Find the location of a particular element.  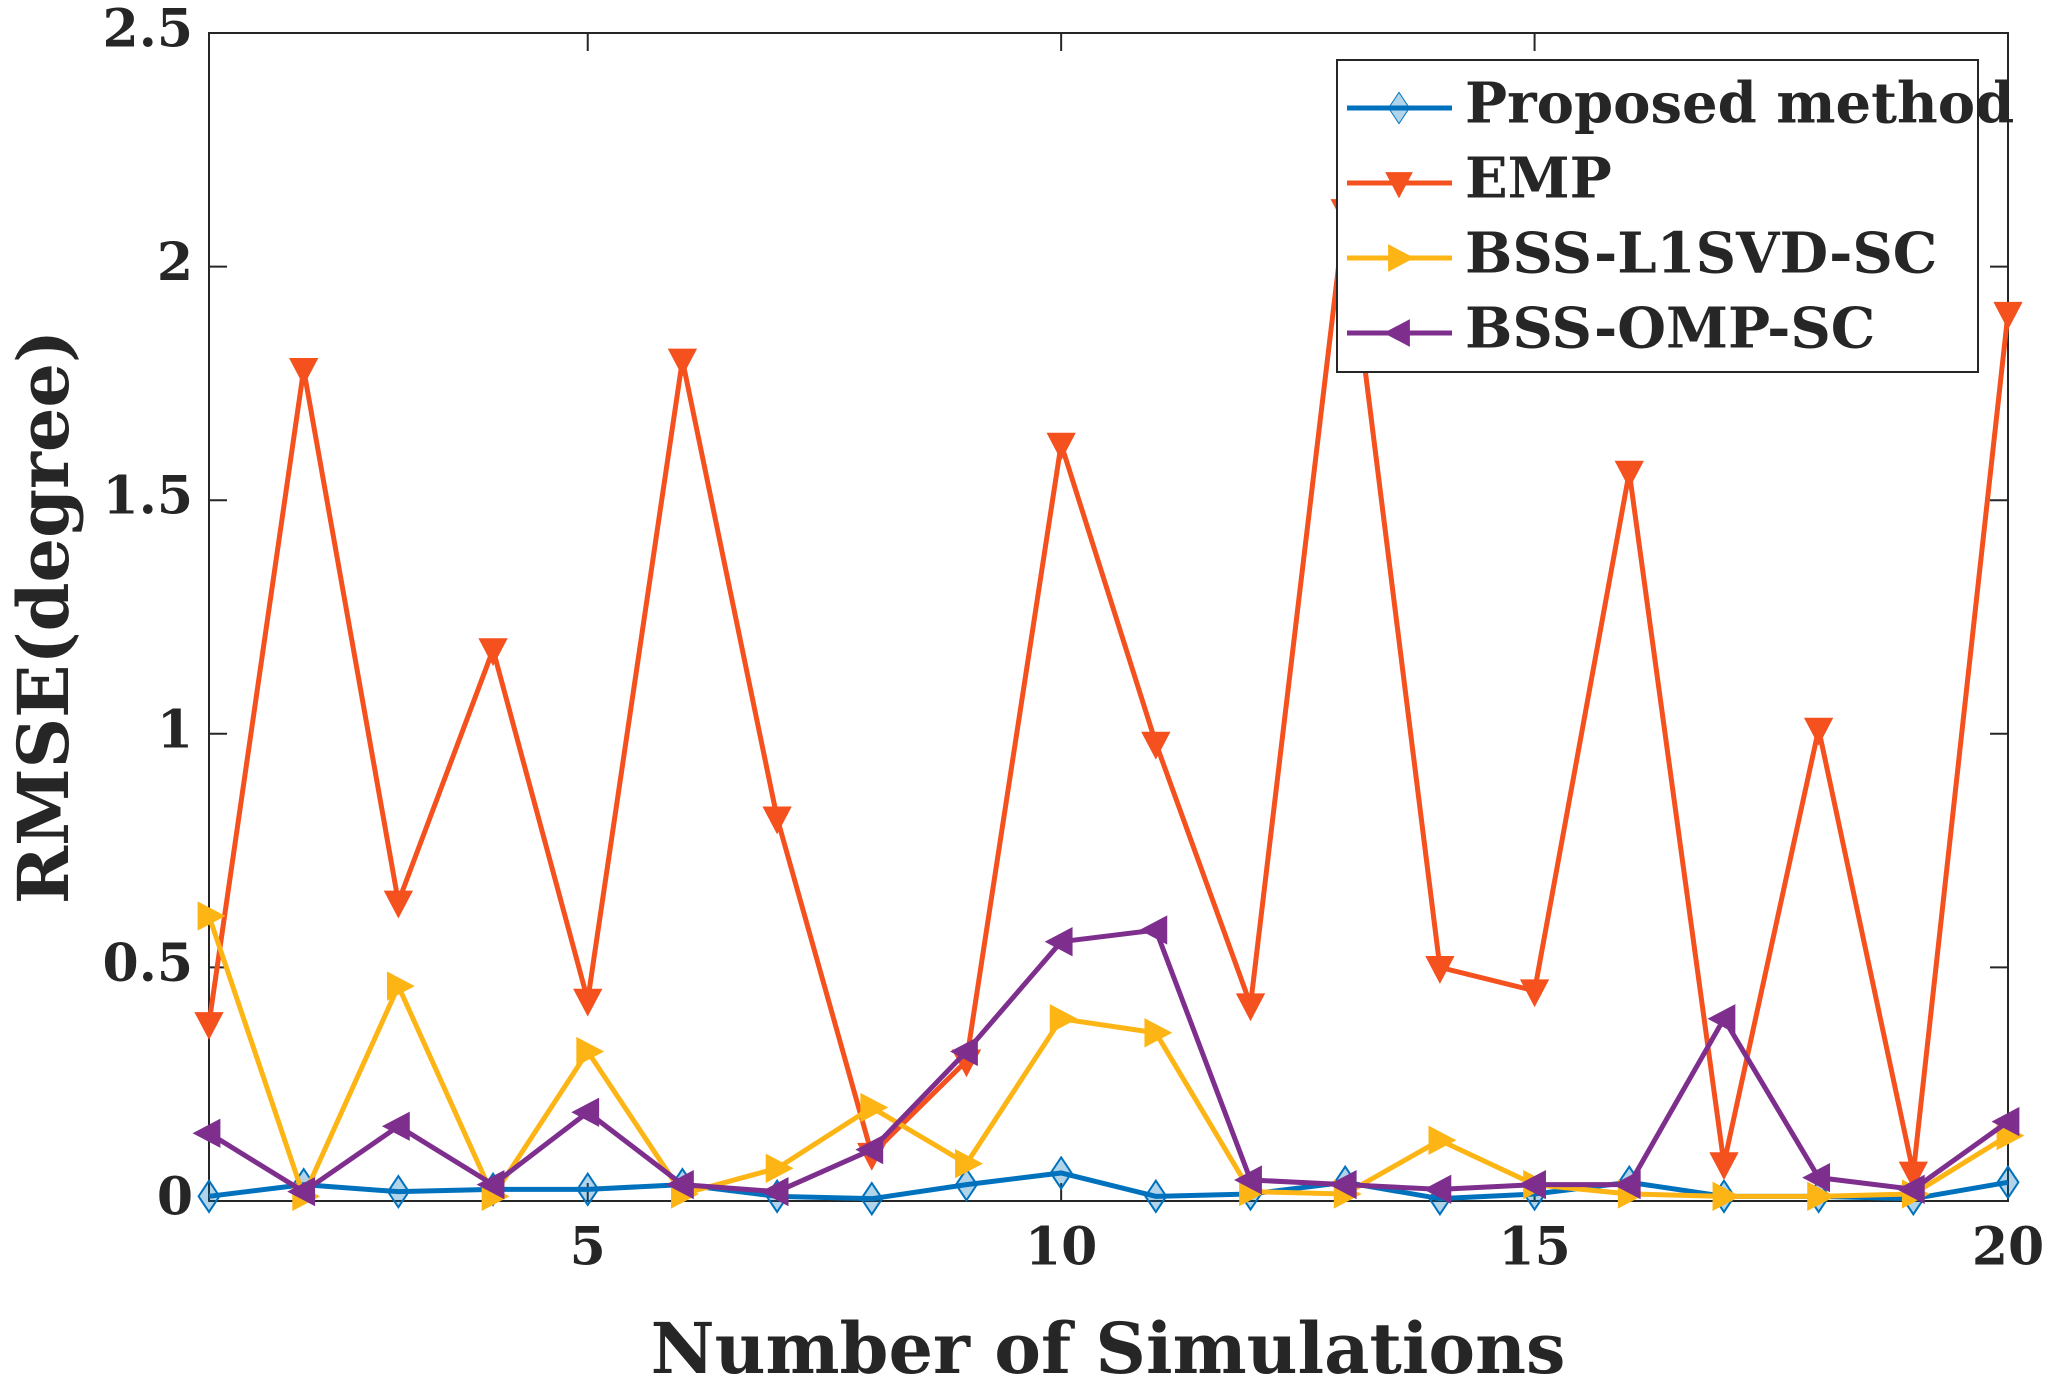

y-tick-label: 2.5 is located at coordinates (148, 30).